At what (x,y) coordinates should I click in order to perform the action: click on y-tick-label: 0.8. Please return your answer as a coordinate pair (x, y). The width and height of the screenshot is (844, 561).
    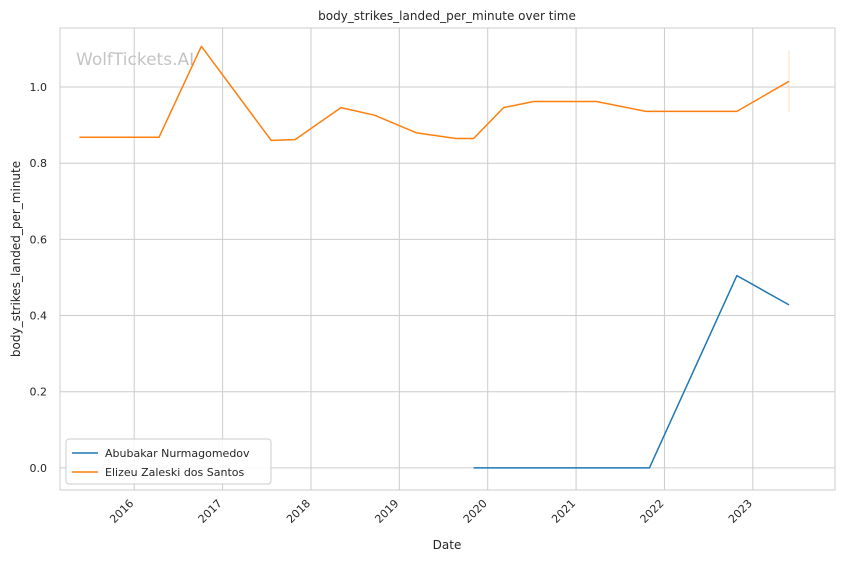
    Looking at the image, I should click on (39, 163).